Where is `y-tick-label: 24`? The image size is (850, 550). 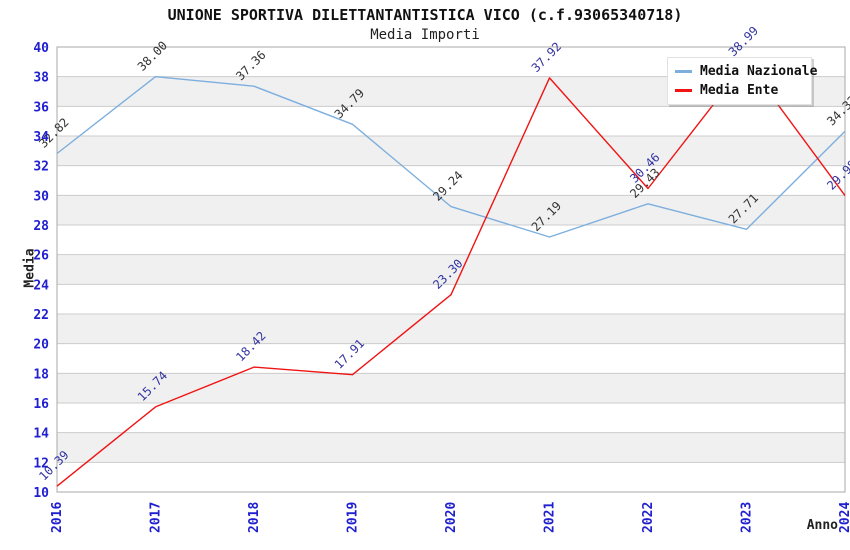 y-tick-label: 24 is located at coordinates (41, 285).